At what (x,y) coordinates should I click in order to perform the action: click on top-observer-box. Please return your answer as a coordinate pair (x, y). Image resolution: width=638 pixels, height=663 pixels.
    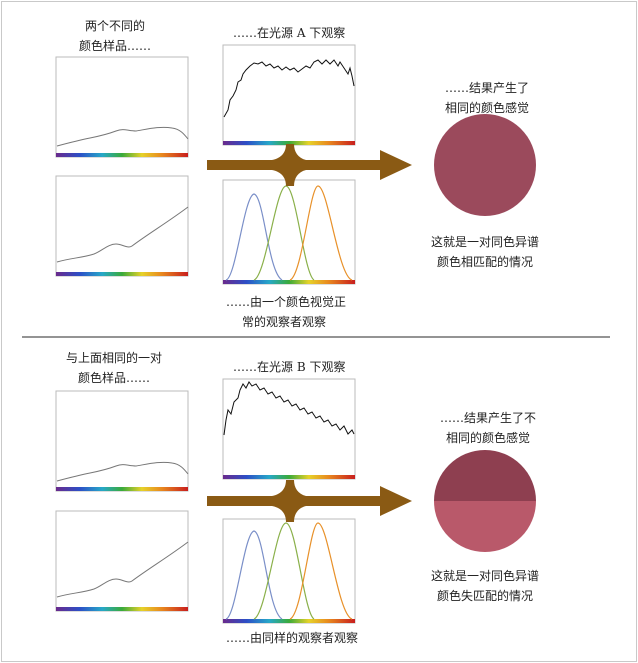
    Looking at the image, I should click on (289, 232).